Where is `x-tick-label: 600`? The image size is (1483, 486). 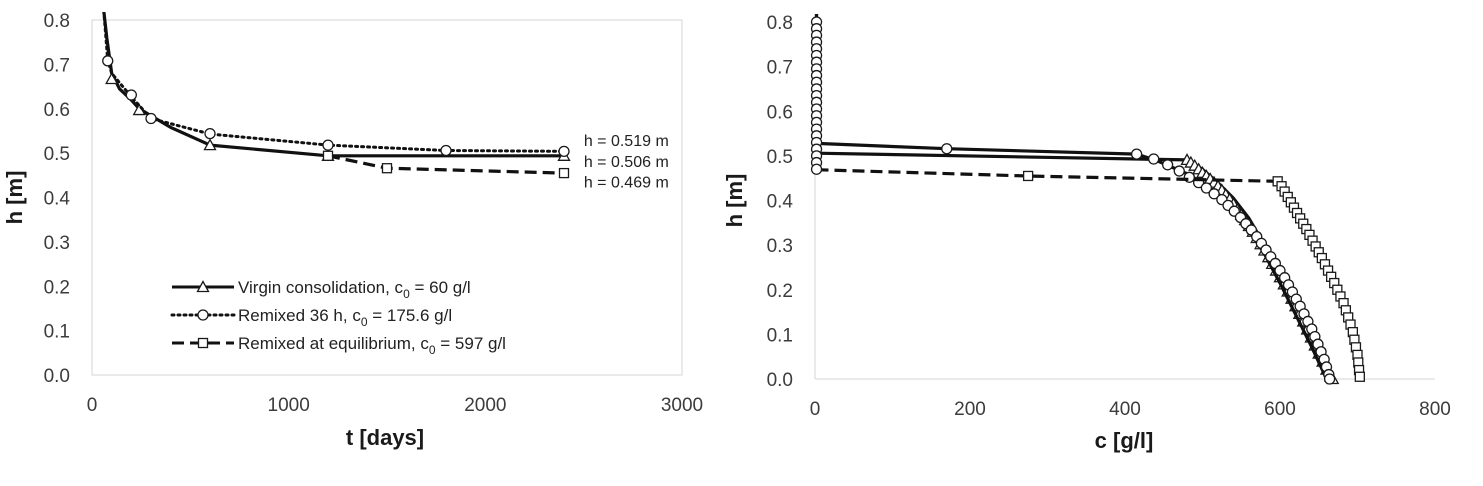 x-tick-label: 600 is located at coordinates (1280, 409).